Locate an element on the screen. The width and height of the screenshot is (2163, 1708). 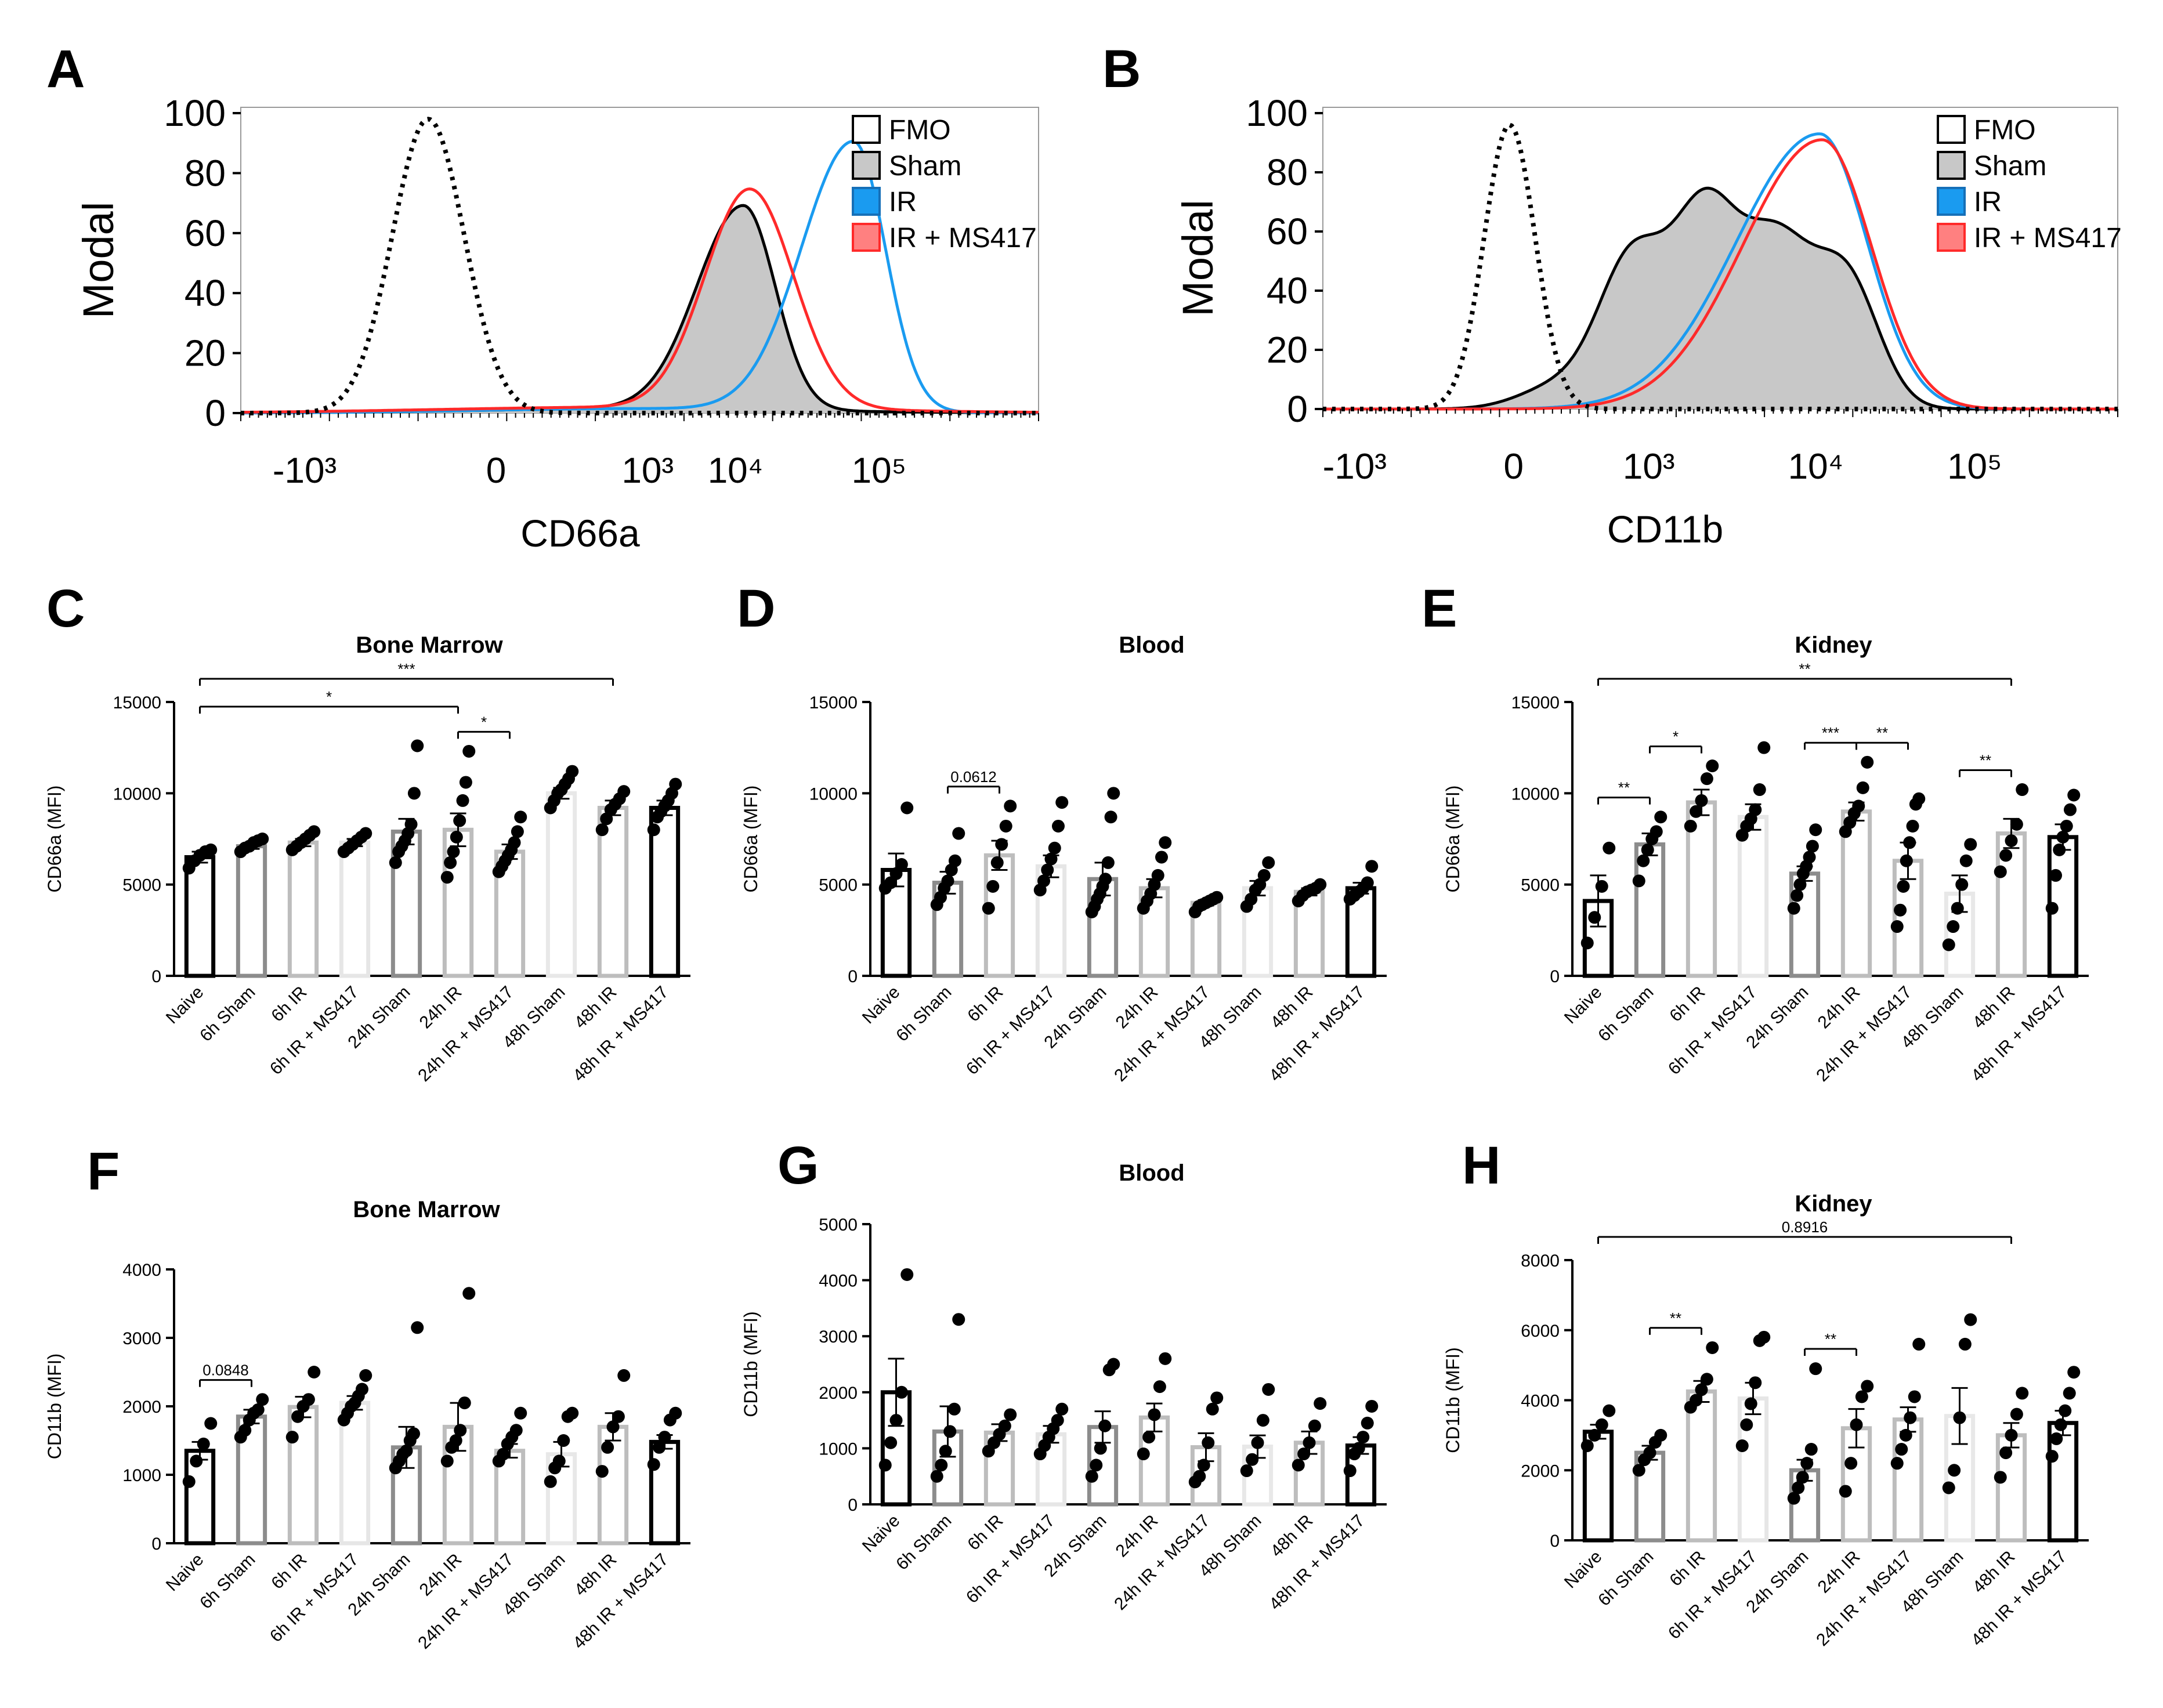
y-tick-label: 80 is located at coordinates (1288, 172).